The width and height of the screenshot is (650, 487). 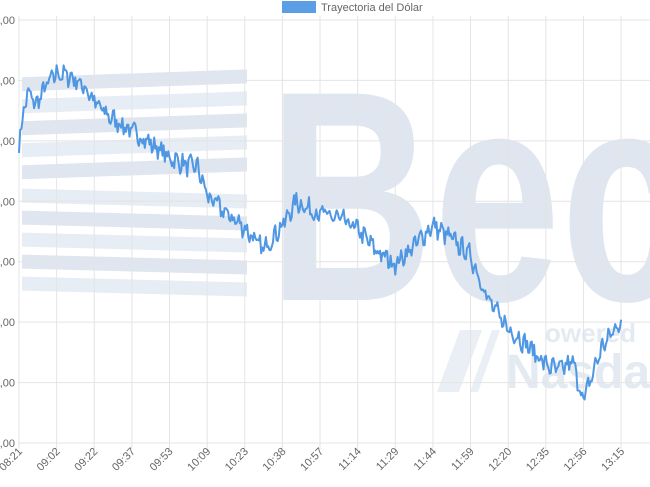 I want to click on x-tick-label: 09:37, so click(x=124, y=460).